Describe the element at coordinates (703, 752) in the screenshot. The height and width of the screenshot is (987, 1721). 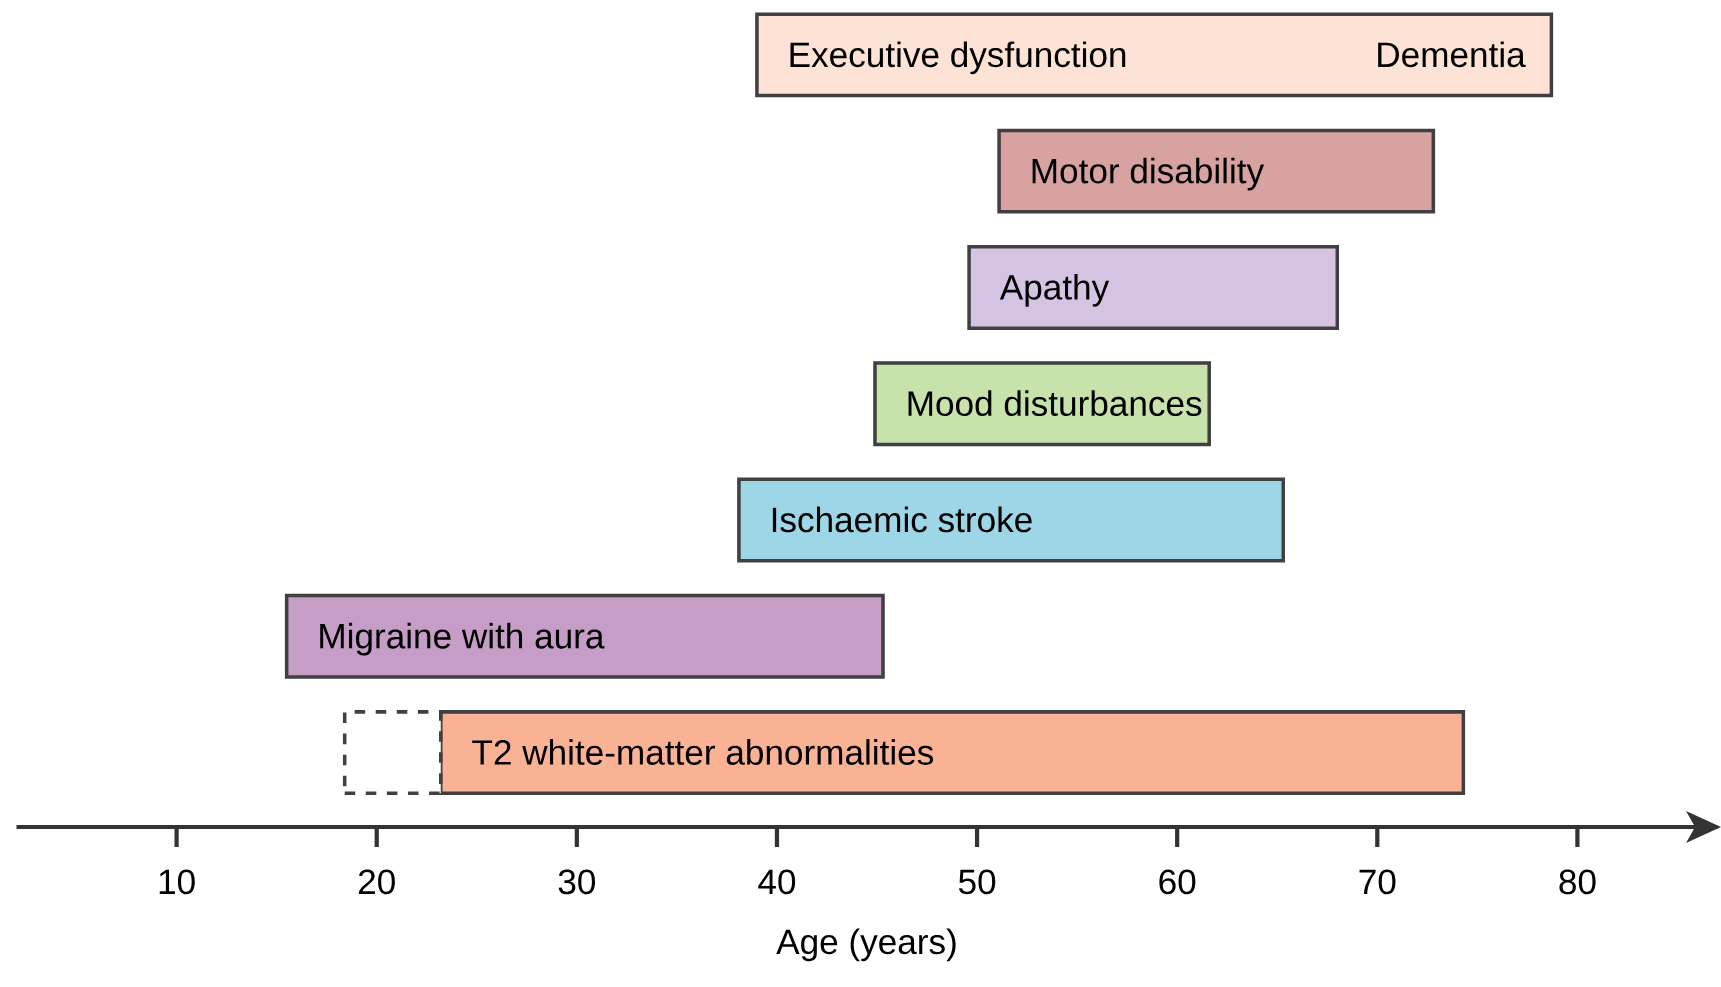
I see `y-tick-label: T2 white-matter abnormalities` at that location.